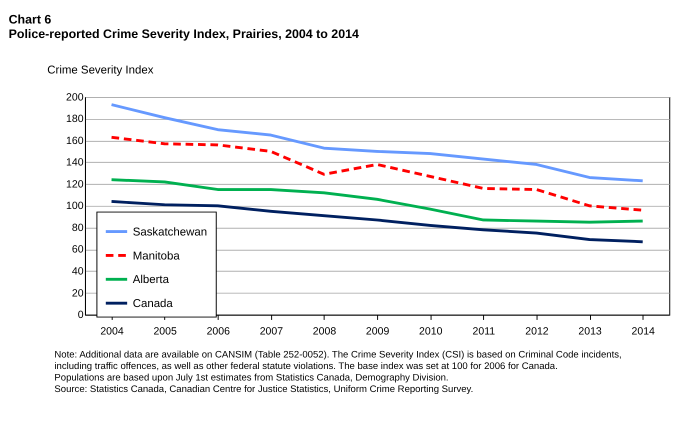 The image size is (675, 441). What do you see at coordinates (431, 331) in the screenshot?
I see `x-tick-label: 2010` at bounding box center [431, 331].